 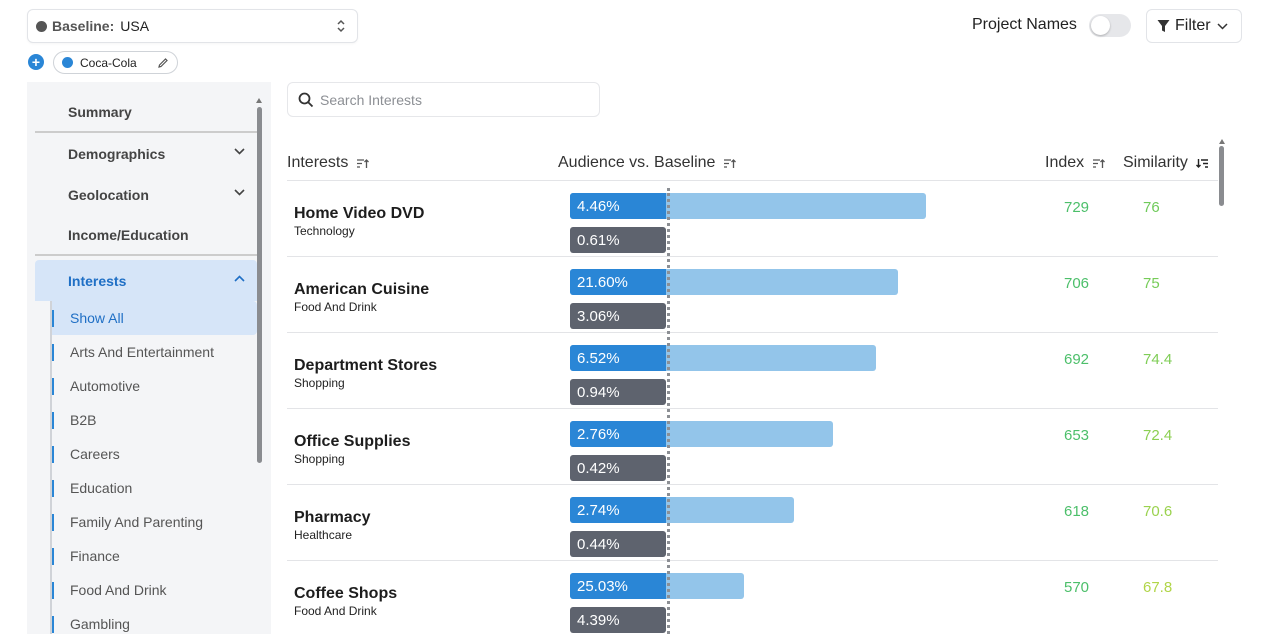 What do you see at coordinates (36, 62) in the screenshot?
I see `add-audience-icon: +` at bounding box center [36, 62].